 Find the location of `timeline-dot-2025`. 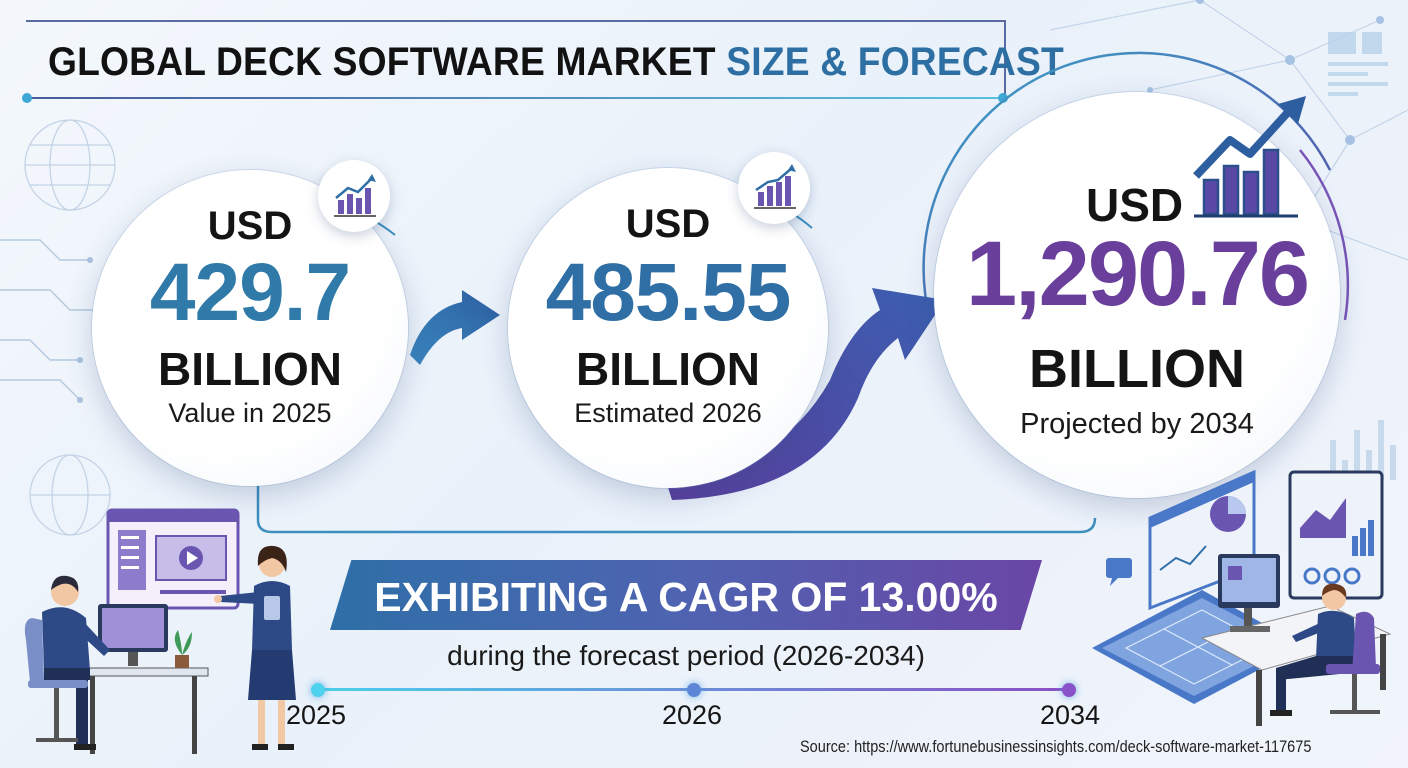

timeline-dot-2025 is located at coordinates (318, 690).